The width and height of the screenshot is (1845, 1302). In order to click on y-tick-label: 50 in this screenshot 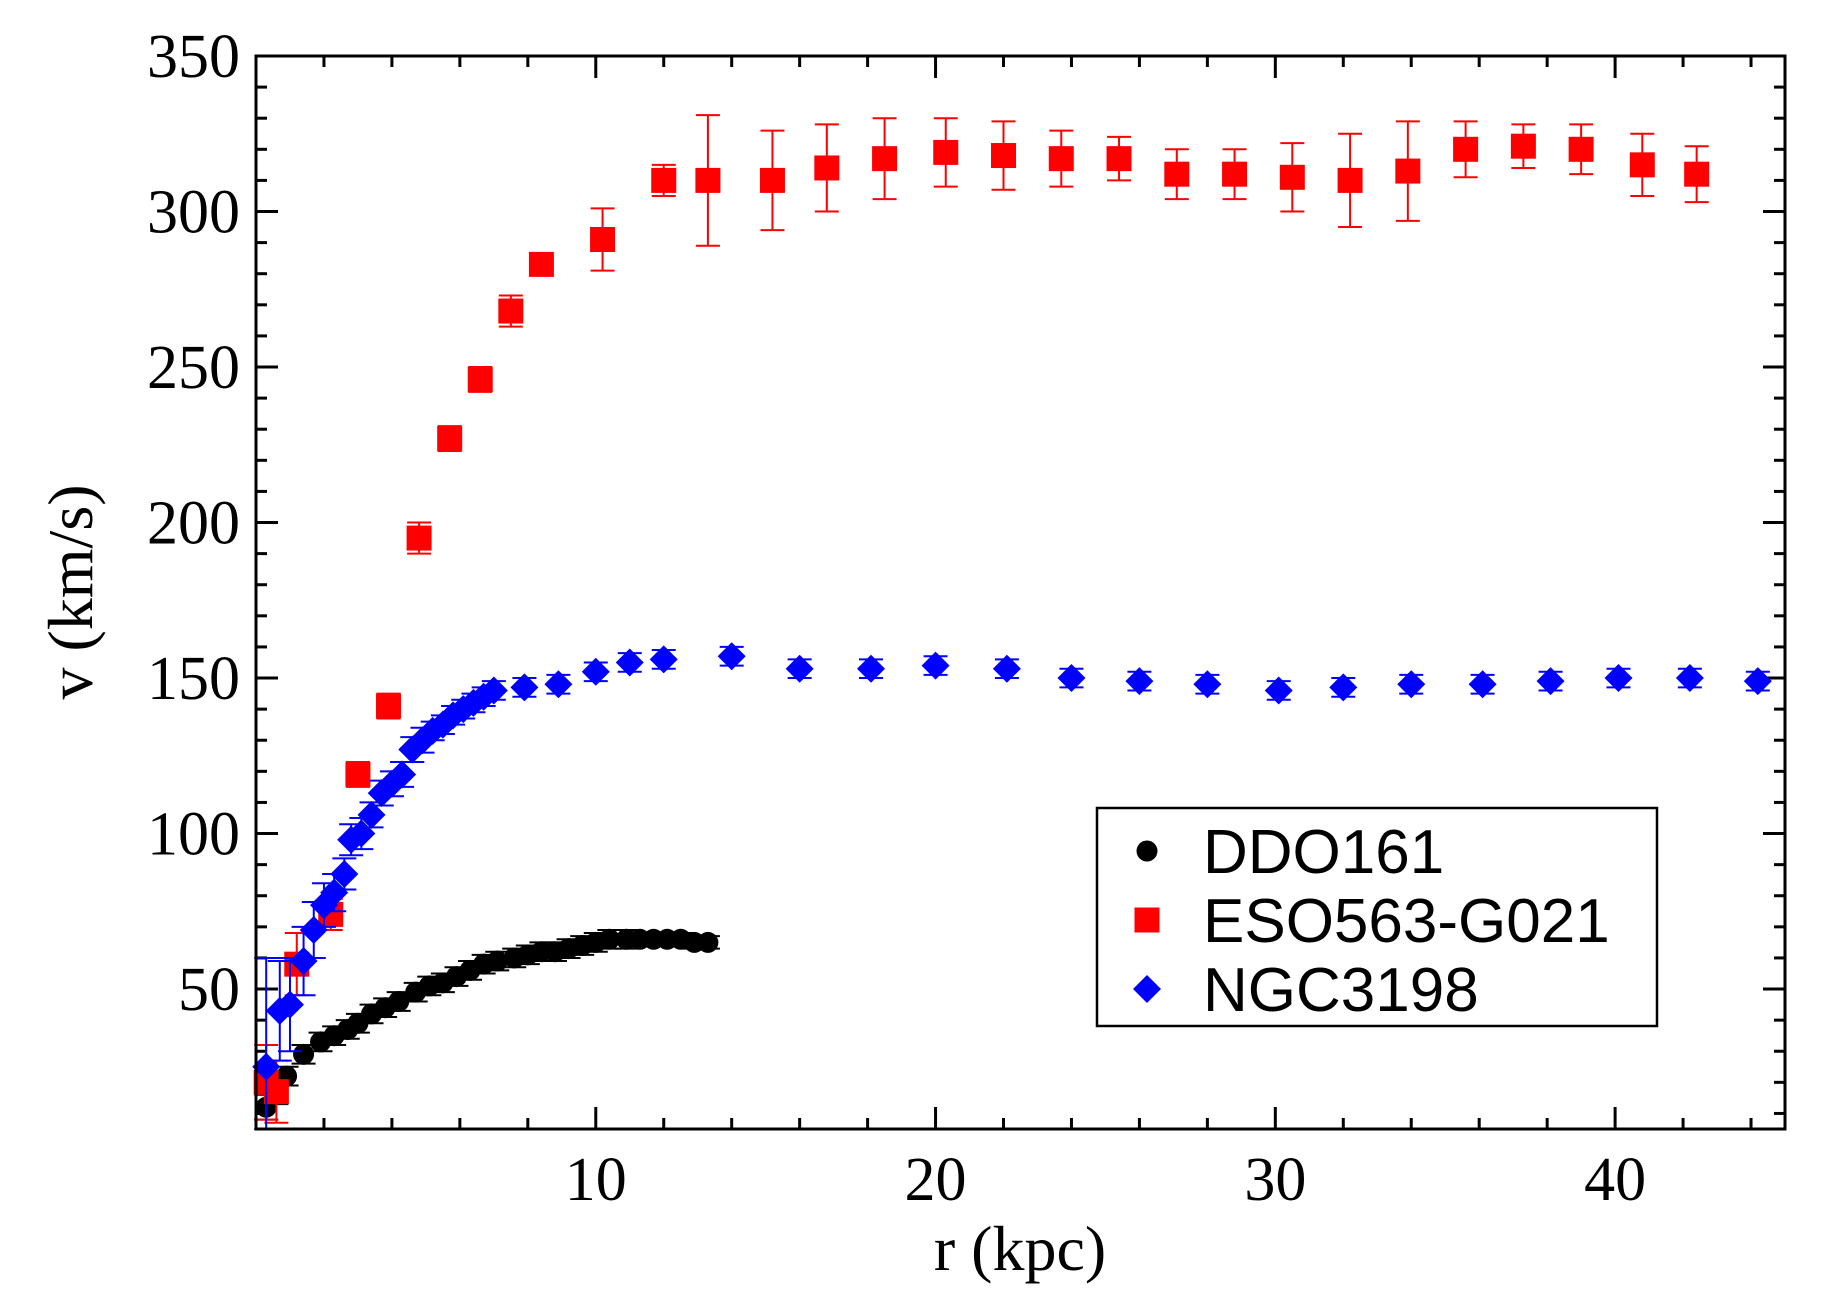, I will do `click(209, 990)`.